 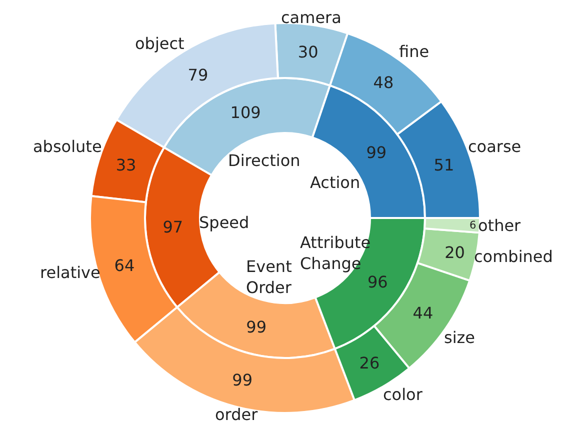 I want to click on slice-label: other, so click(x=500, y=225).